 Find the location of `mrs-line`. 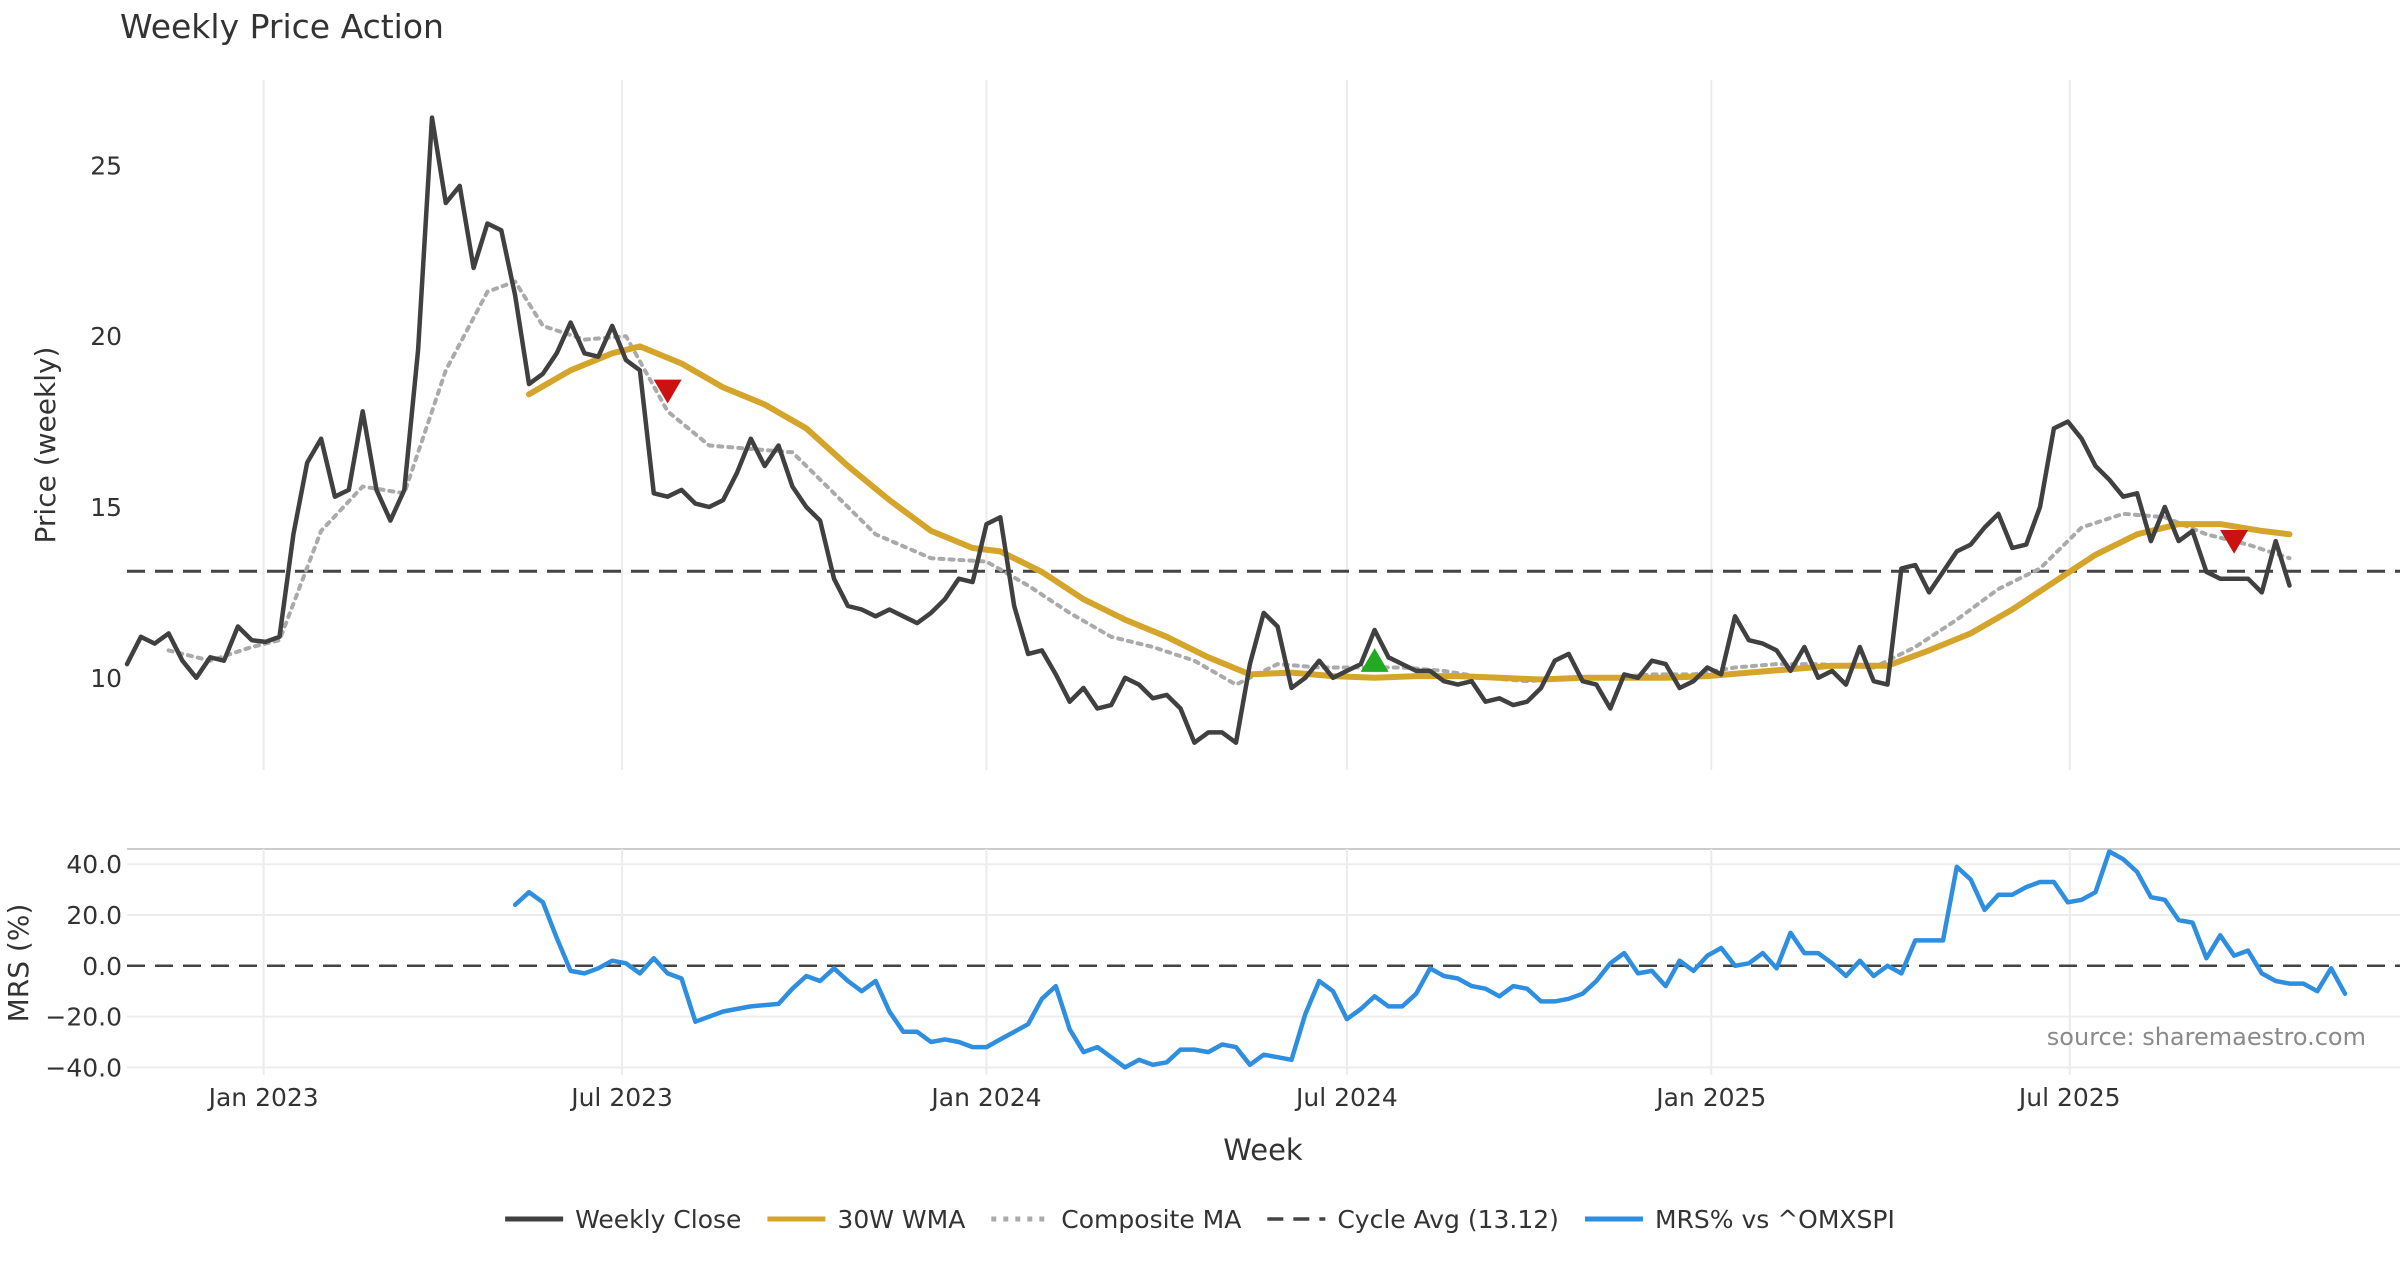

mrs-line is located at coordinates (1430, 959).